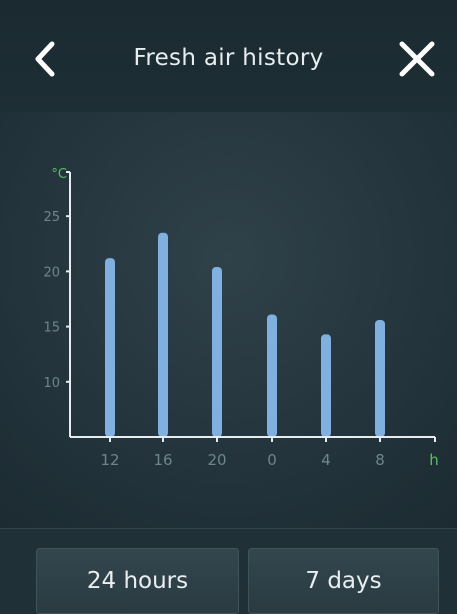 The image size is (457, 614). Describe the element at coordinates (137, 581) in the screenshot. I see `tab-24-hours: 24 hours` at that location.